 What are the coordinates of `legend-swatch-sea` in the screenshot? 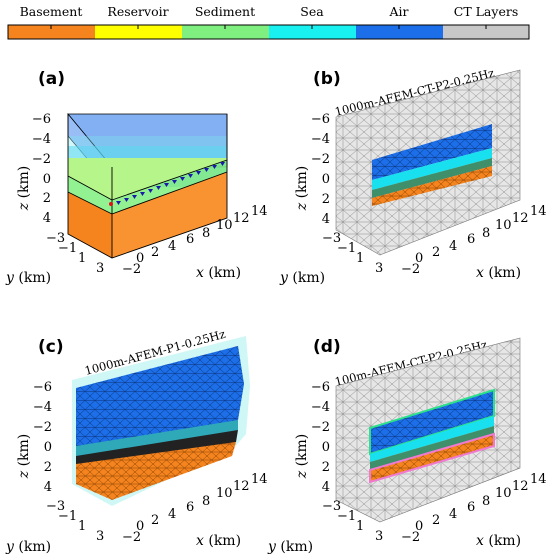 It's located at (312, 32).